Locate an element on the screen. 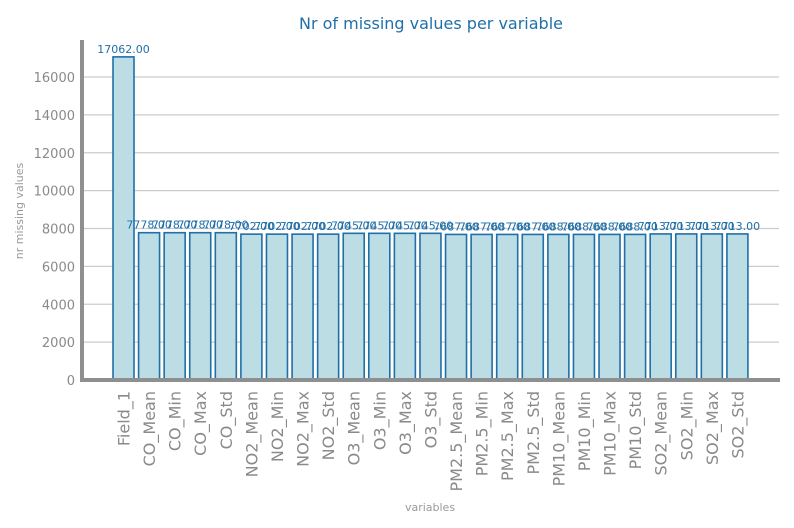 The height and width of the screenshot is (528, 794). bar-SO2_Std is located at coordinates (737, 307).